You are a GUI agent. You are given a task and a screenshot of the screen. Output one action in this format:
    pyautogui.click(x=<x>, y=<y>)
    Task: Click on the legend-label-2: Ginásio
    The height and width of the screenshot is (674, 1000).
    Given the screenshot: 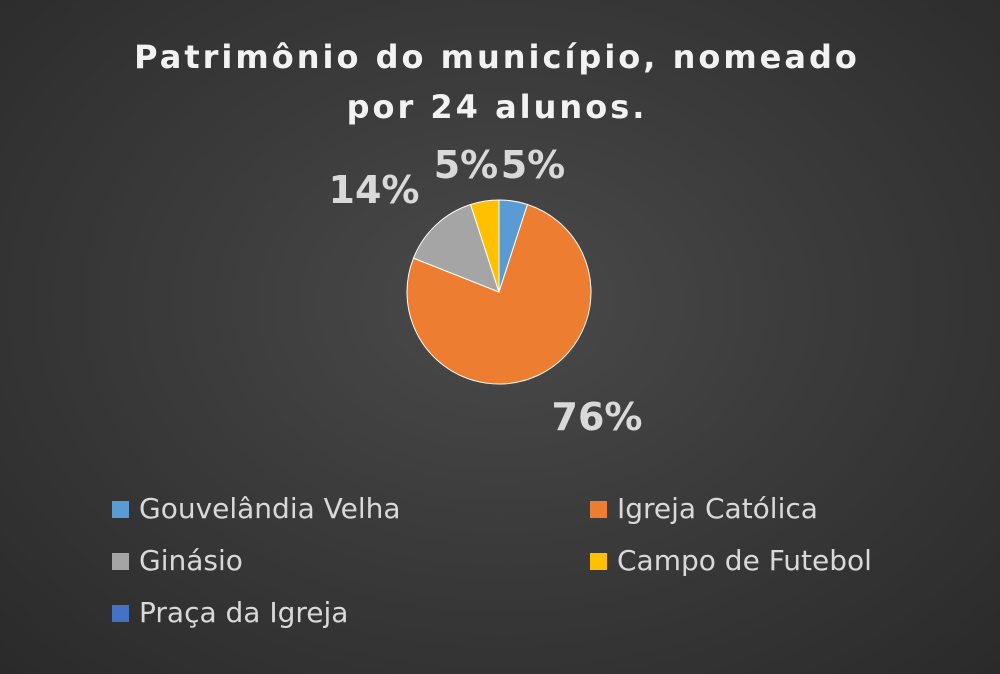 What is the action you would take?
    pyautogui.click(x=191, y=560)
    